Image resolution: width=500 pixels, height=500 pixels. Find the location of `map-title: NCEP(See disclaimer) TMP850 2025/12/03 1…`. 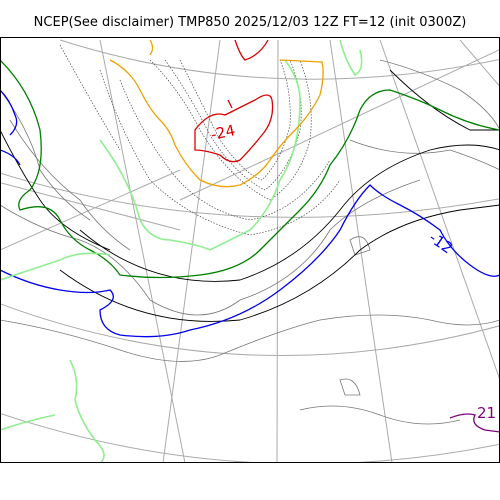

map-title: NCEP(See disclaimer) TMP850 2025/12/03 1… is located at coordinates (250, 22).